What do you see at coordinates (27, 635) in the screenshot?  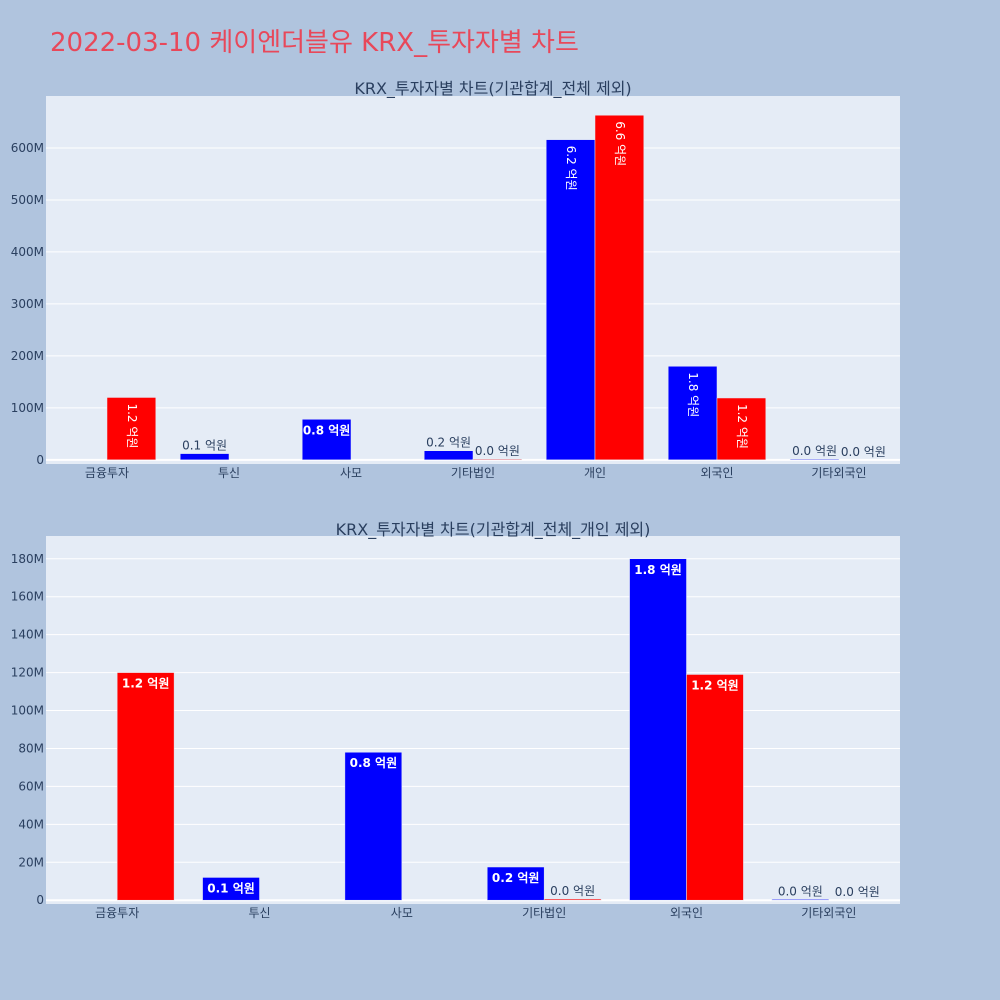 I see `y-tick-label: 140M` at bounding box center [27, 635].